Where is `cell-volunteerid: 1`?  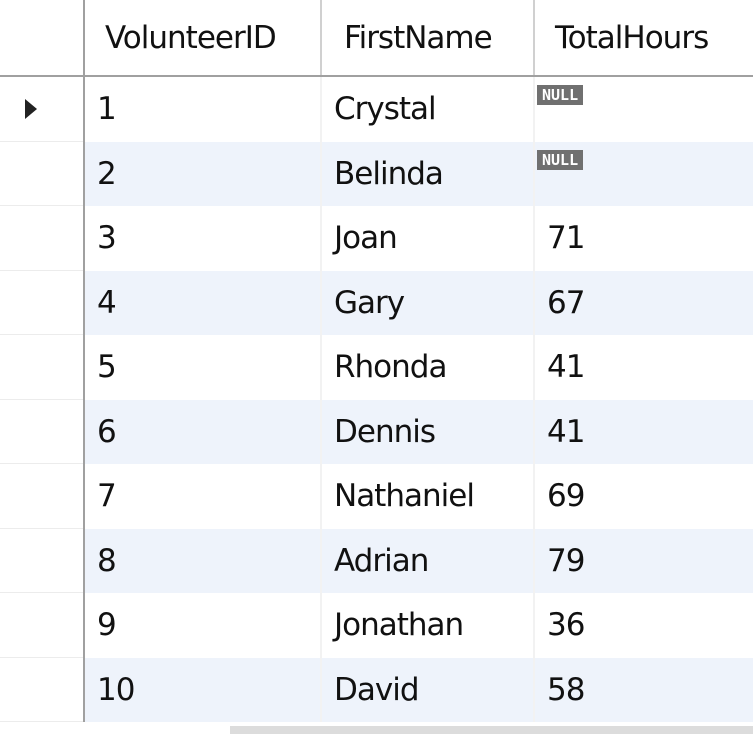
cell-volunteerid: 1 is located at coordinates (203, 109).